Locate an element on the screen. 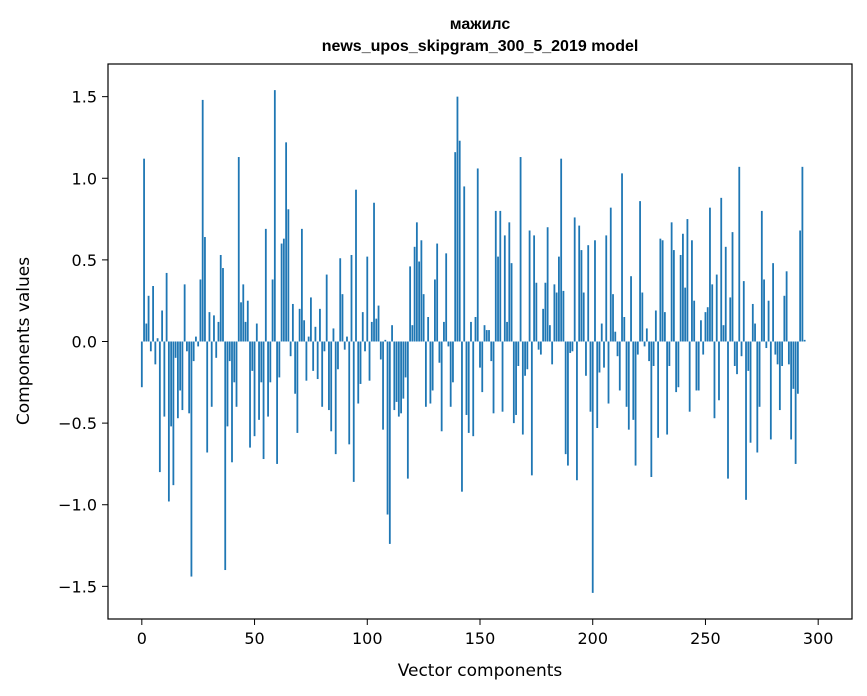 The height and width of the screenshot is (696, 867). x-axis-ticks: 0 50 100 150 200 250 300 is located at coordinates (485, 633).